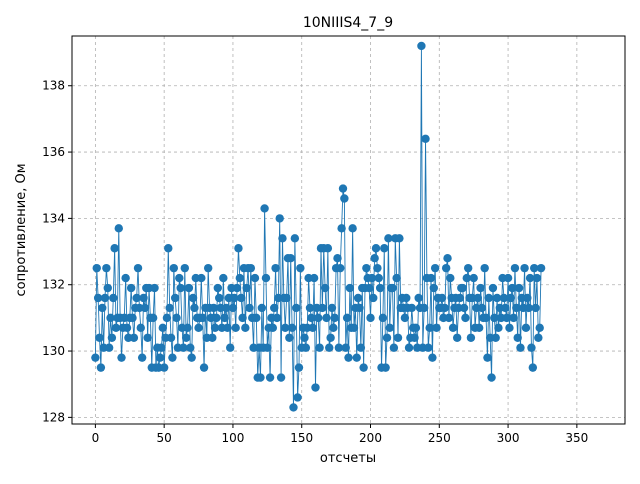 Image resolution: width=640 pixels, height=484 pixels. I want to click on y-tick-label: 138, so click(53, 86).